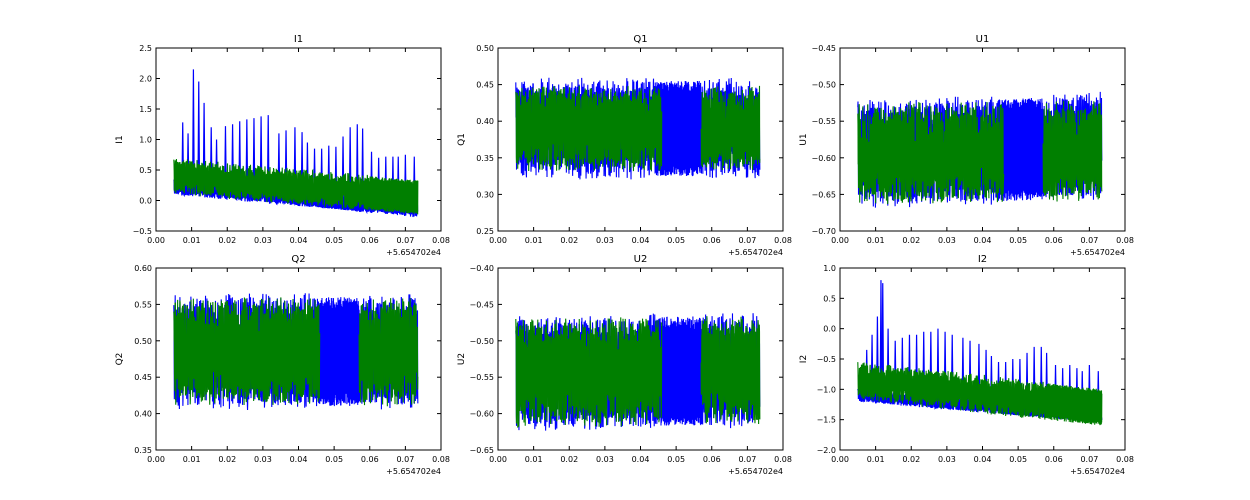  Describe the element at coordinates (804, 359) in the screenshot. I see `y-axis-label: I2` at that location.